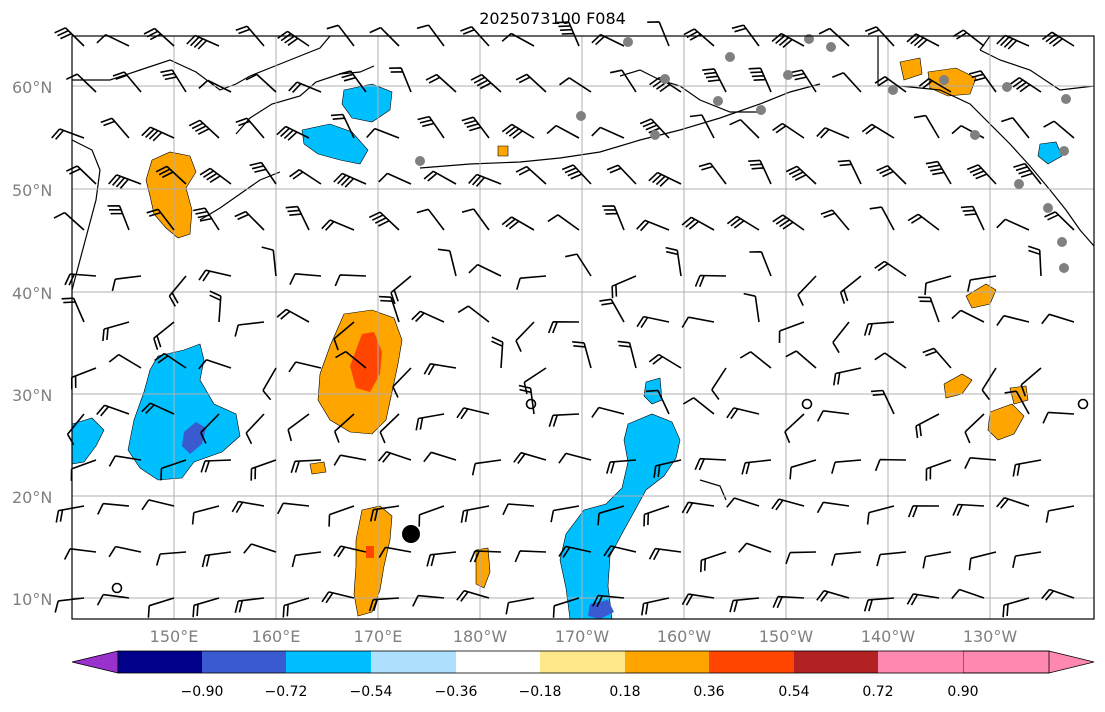 This screenshot has width=1105, height=712. What do you see at coordinates (32, 293) in the screenshot?
I see `lat-label: 40°N` at bounding box center [32, 293].